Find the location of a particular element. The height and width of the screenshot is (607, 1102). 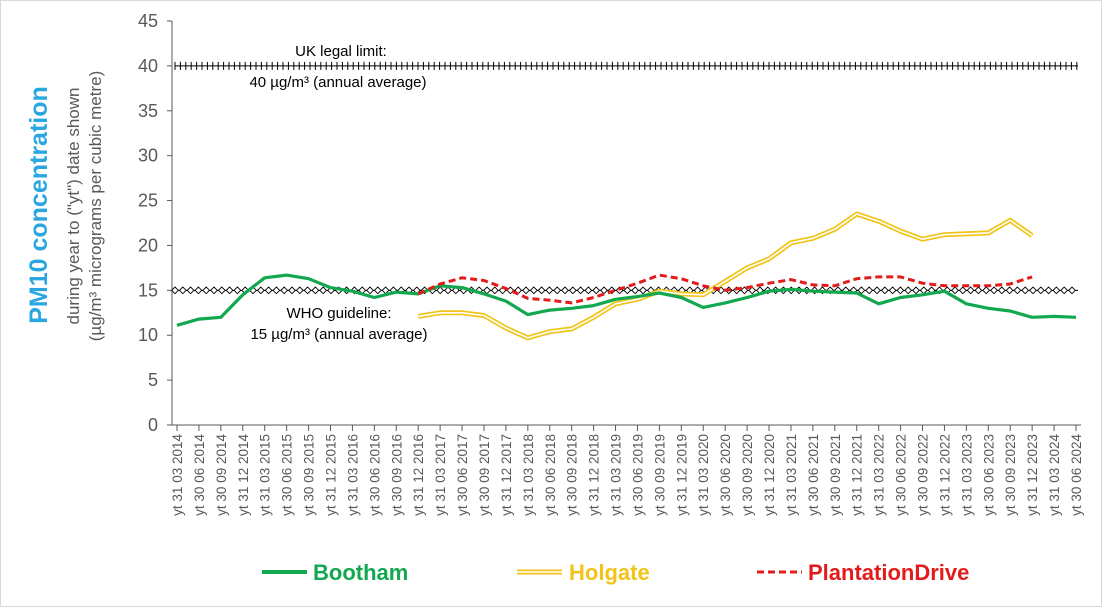

x-tick-label: yt 30 06 2014 is located at coordinates (199, 475).